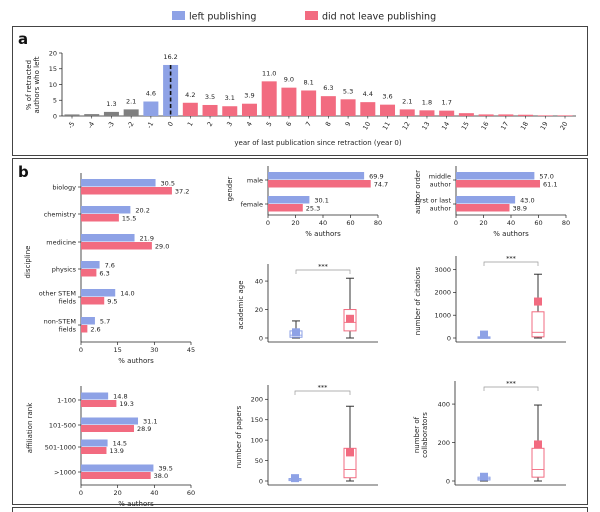 This screenshot has width=600, height=512. I want to click on bar-value-label: 30.5, so click(168, 183).